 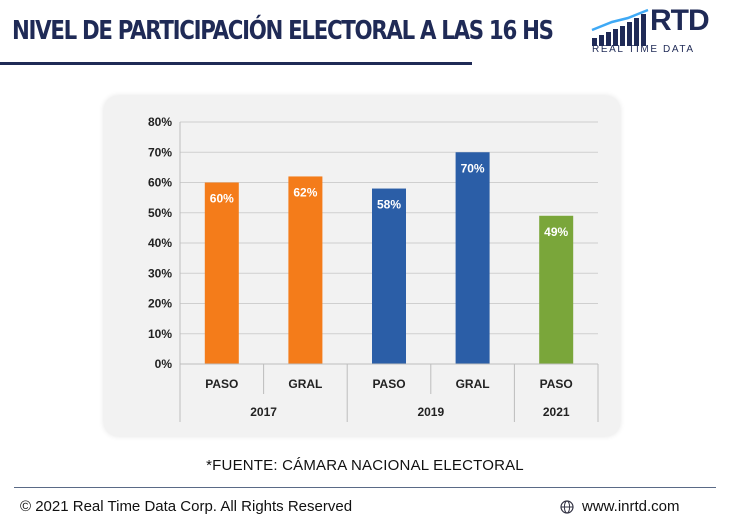 I want to click on logo-text: RTD, so click(x=680, y=20).